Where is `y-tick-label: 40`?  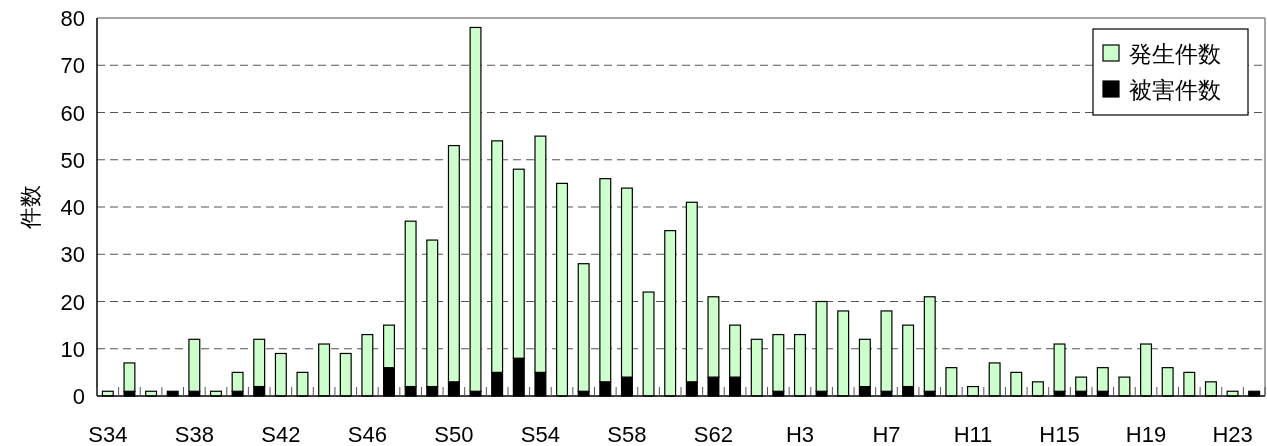 y-tick-label: 40 is located at coordinates (72, 207).